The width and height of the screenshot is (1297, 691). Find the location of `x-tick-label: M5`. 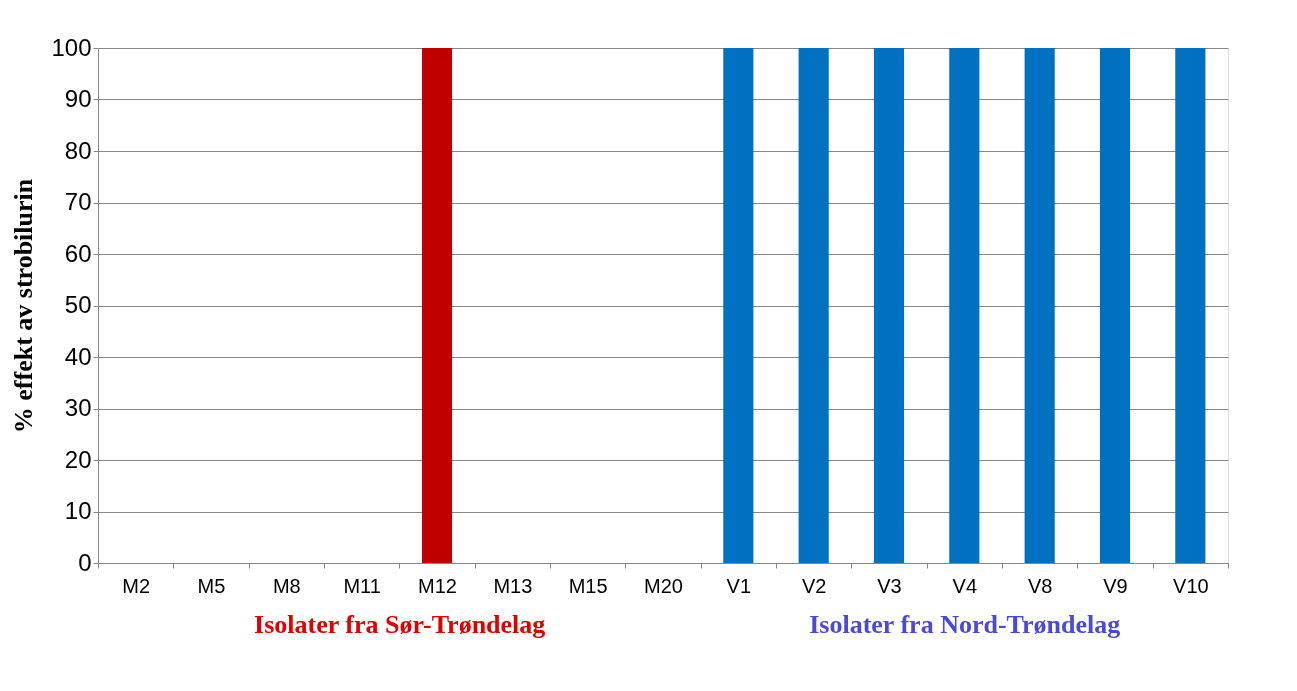

x-tick-label: M5 is located at coordinates (211, 585).